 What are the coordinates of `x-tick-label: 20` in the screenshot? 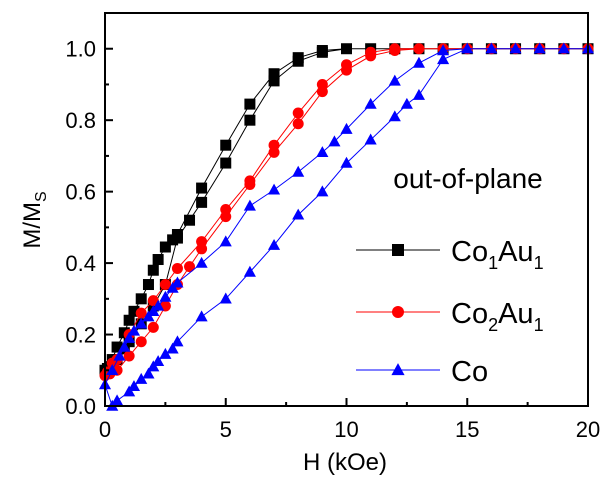 It's located at (588, 429).